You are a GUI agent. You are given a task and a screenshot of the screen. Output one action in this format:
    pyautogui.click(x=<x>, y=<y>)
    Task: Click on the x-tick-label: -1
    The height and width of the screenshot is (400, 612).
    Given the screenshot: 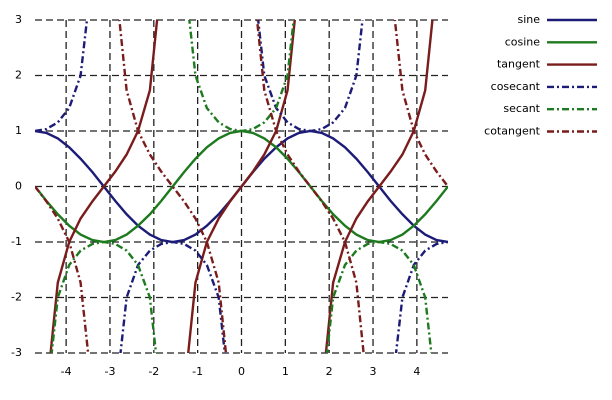 What is the action you would take?
    pyautogui.click(x=197, y=371)
    